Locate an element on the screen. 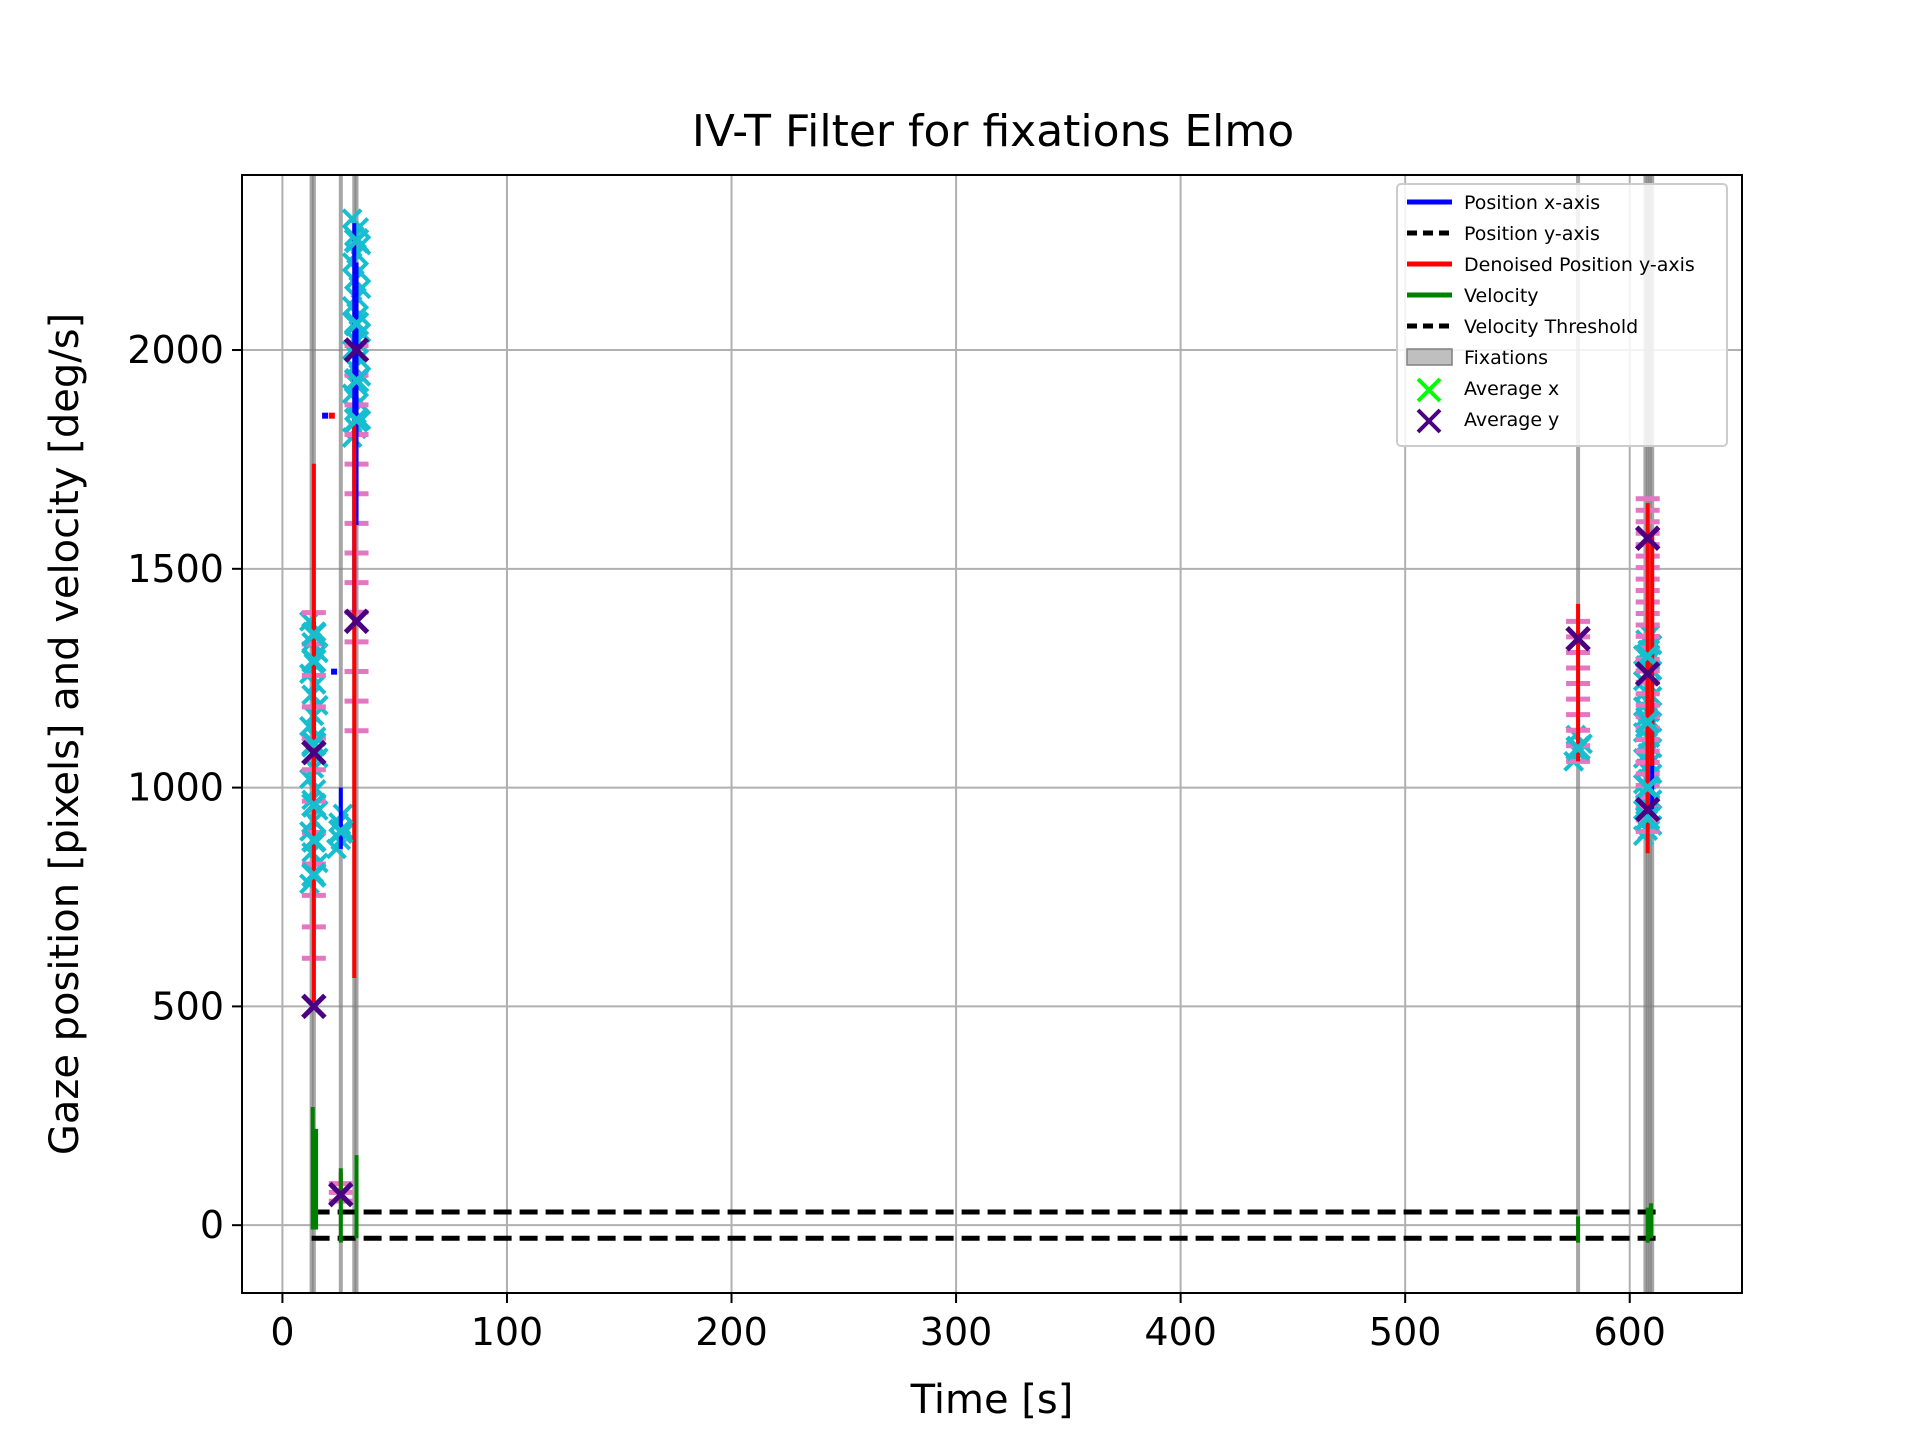 The image size is (1920, 1440). y-tick-label: 2000 is located at coordinates (175, 350).